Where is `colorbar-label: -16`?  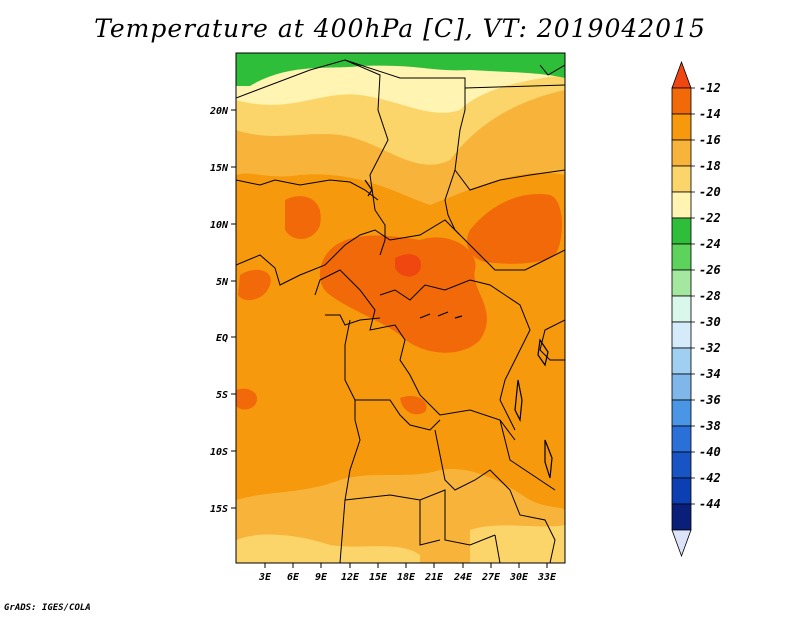
colorbar-label: -16 is located at coordinates (710, 140).